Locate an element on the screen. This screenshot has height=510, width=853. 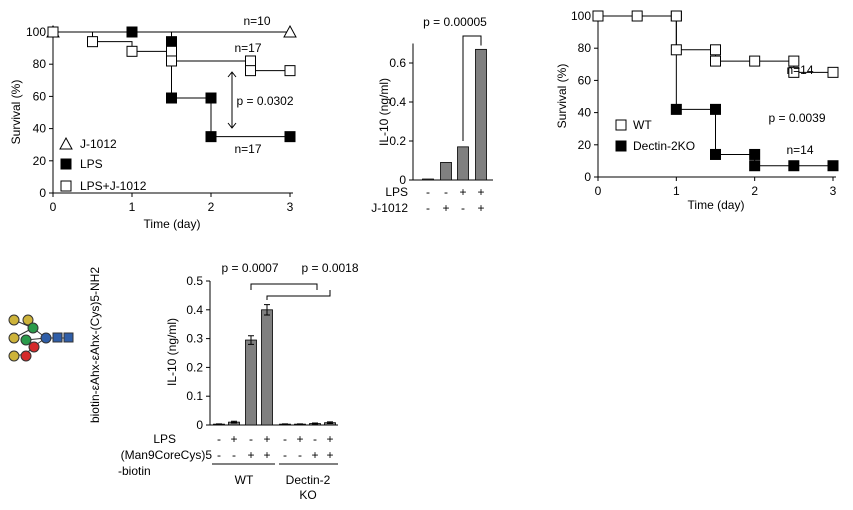
legend-label: WT is located at coordinates (642, 125).